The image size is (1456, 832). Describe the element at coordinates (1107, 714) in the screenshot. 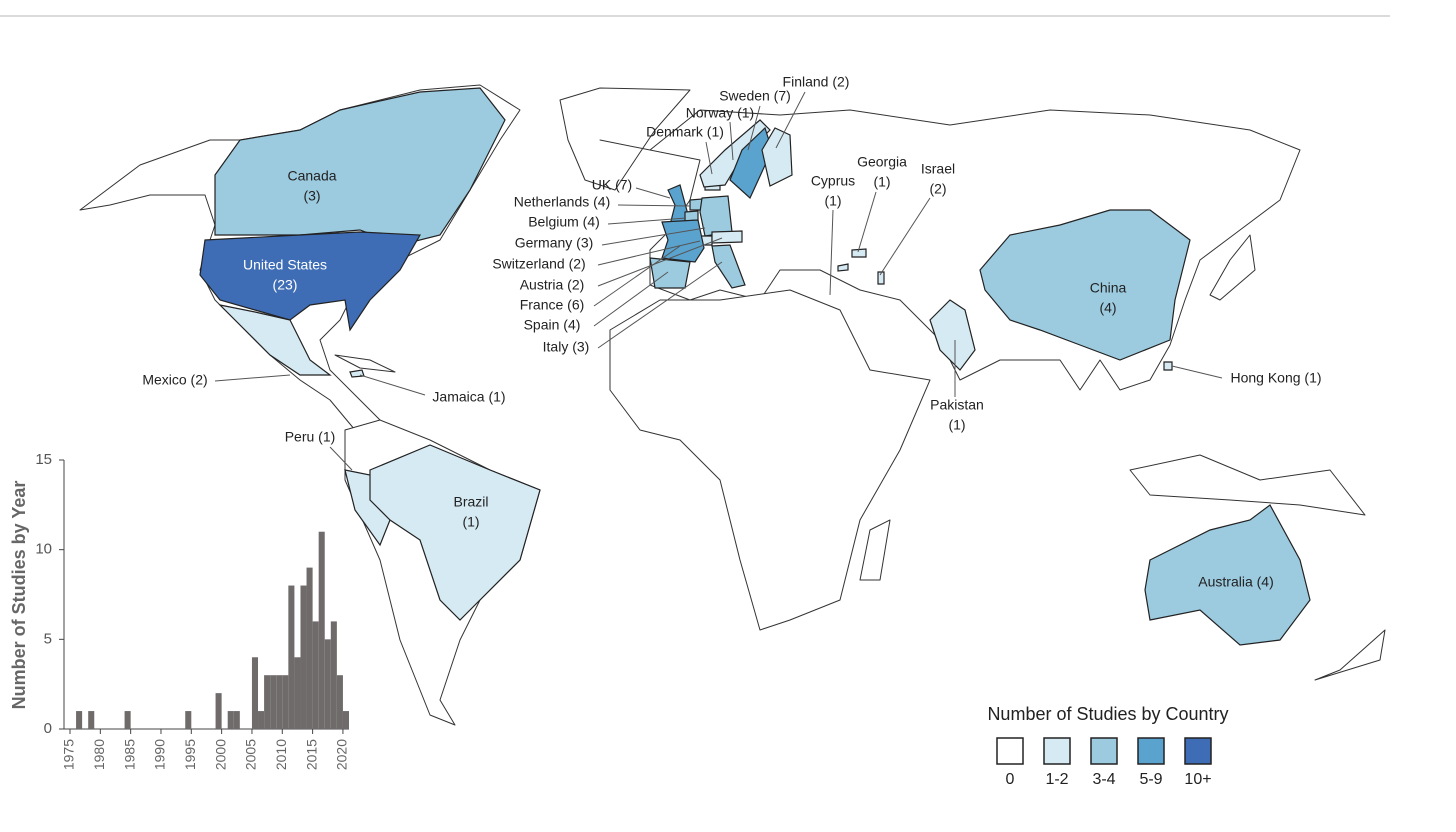

I see `legend-title: Number of Studies by Country` at that location.